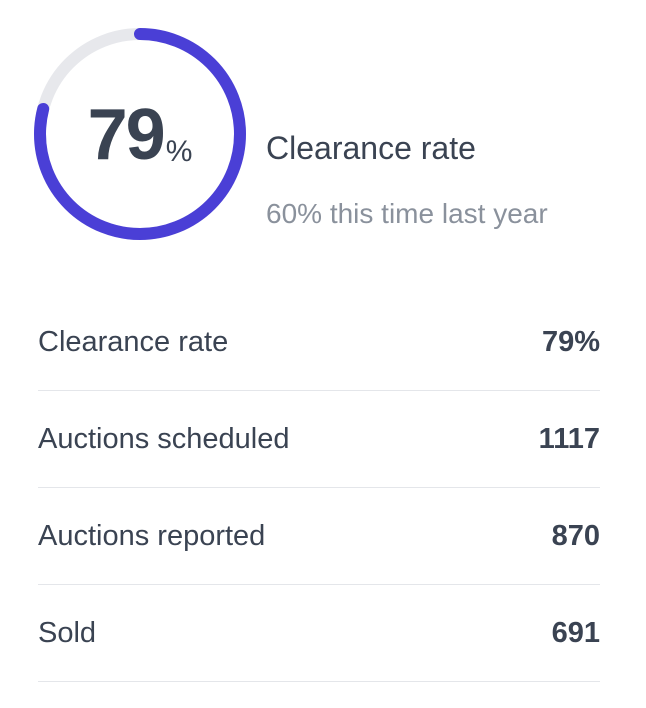 Image resolution: width=646 pixels, height=708 pixels. I want to click on gauge-percent-unit: %, so click(179, 151).